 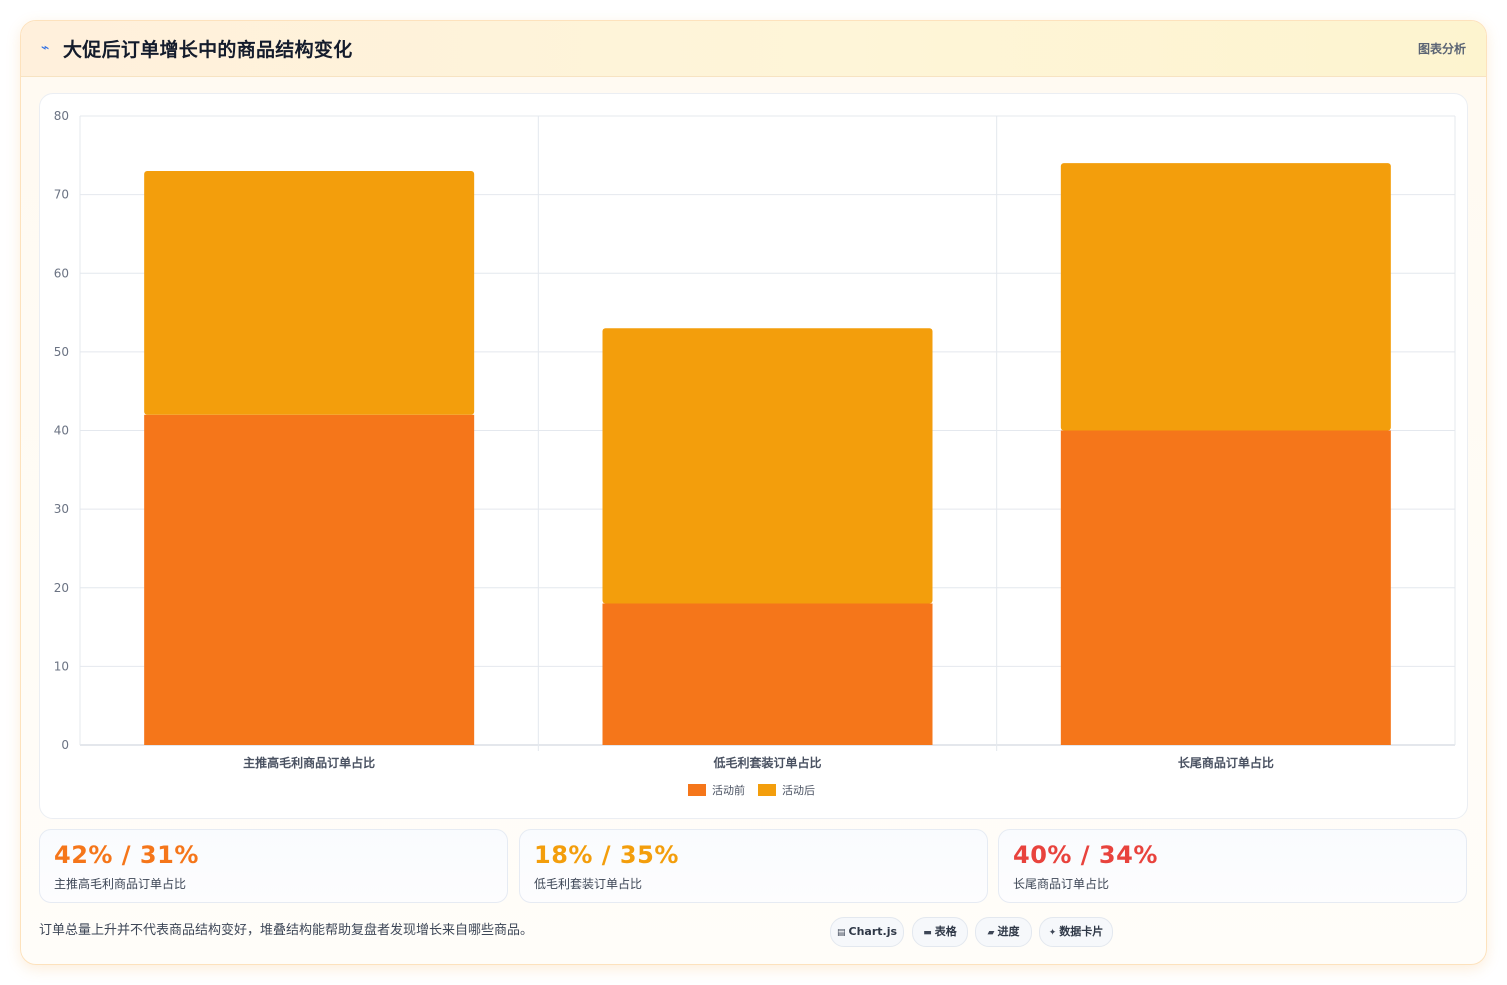 What do you see at coordinates (798, 790) in the screenshot?
I see `legend-label: 活动后` at bounding box center [798, 790].